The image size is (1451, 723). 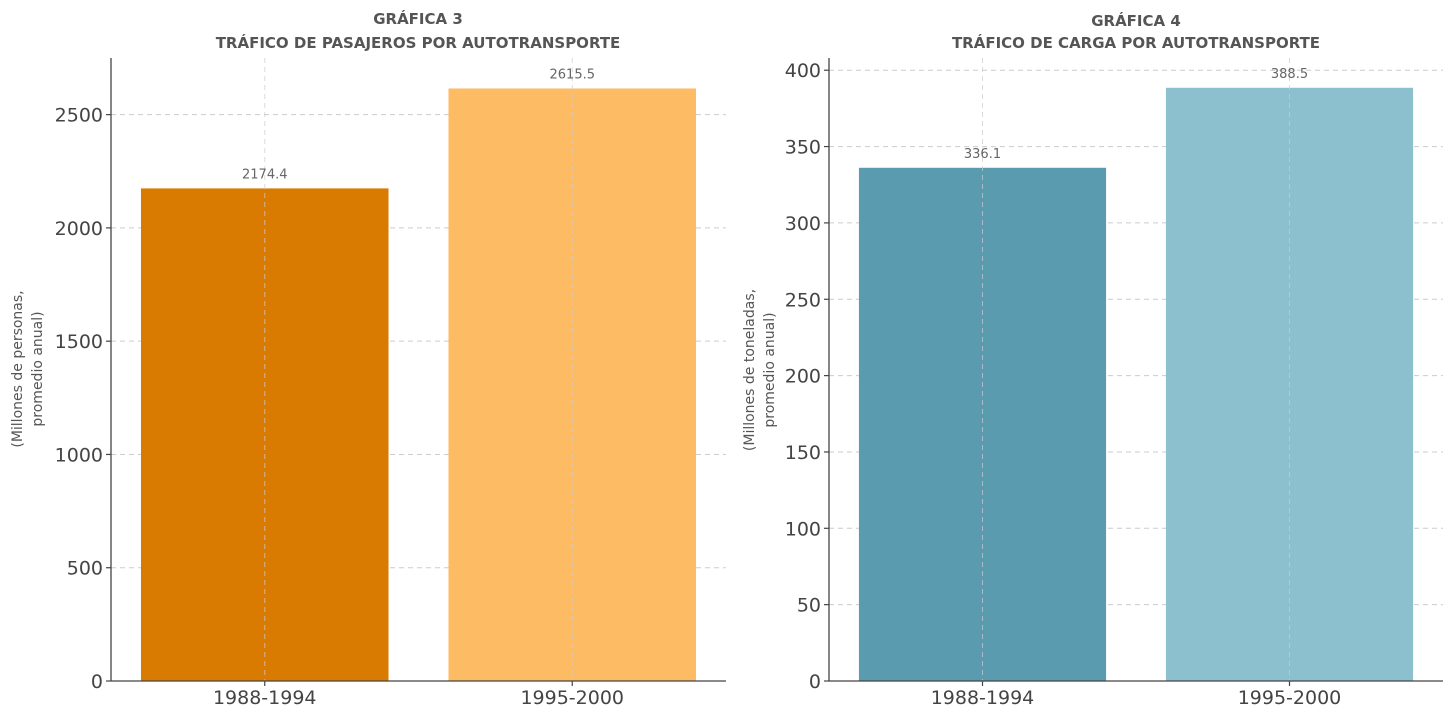 What do you see at coordinates (79, 116) in the screenshot?
I see `y-tick-label: 2500` at bounding box center [79, 116].